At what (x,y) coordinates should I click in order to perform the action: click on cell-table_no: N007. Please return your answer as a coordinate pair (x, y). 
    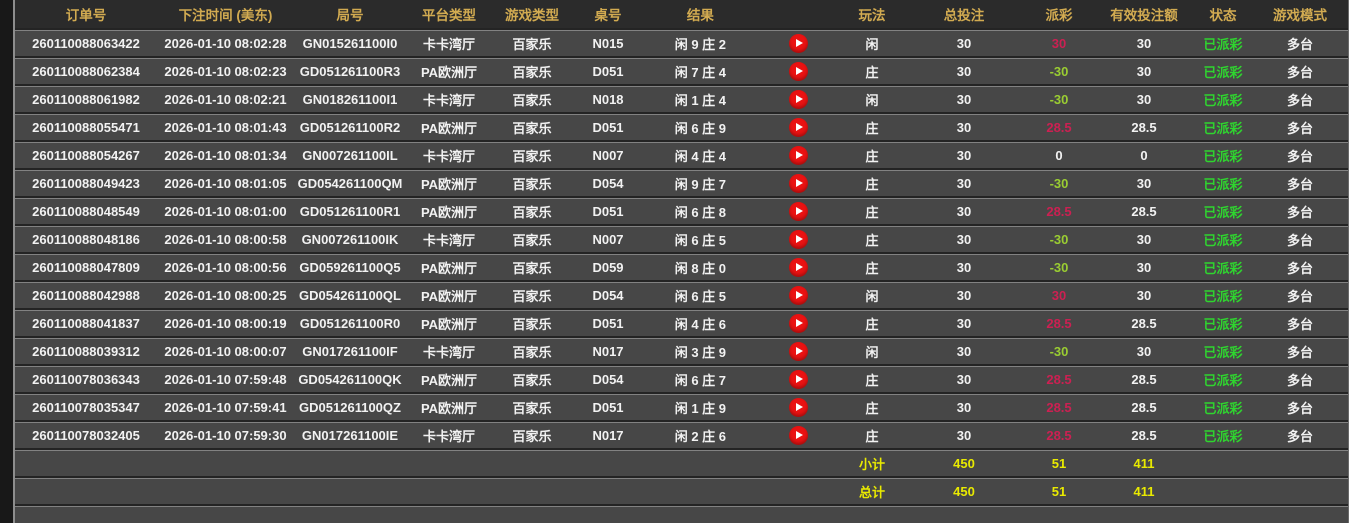
    Looking at the image, I should click on (608, 239).